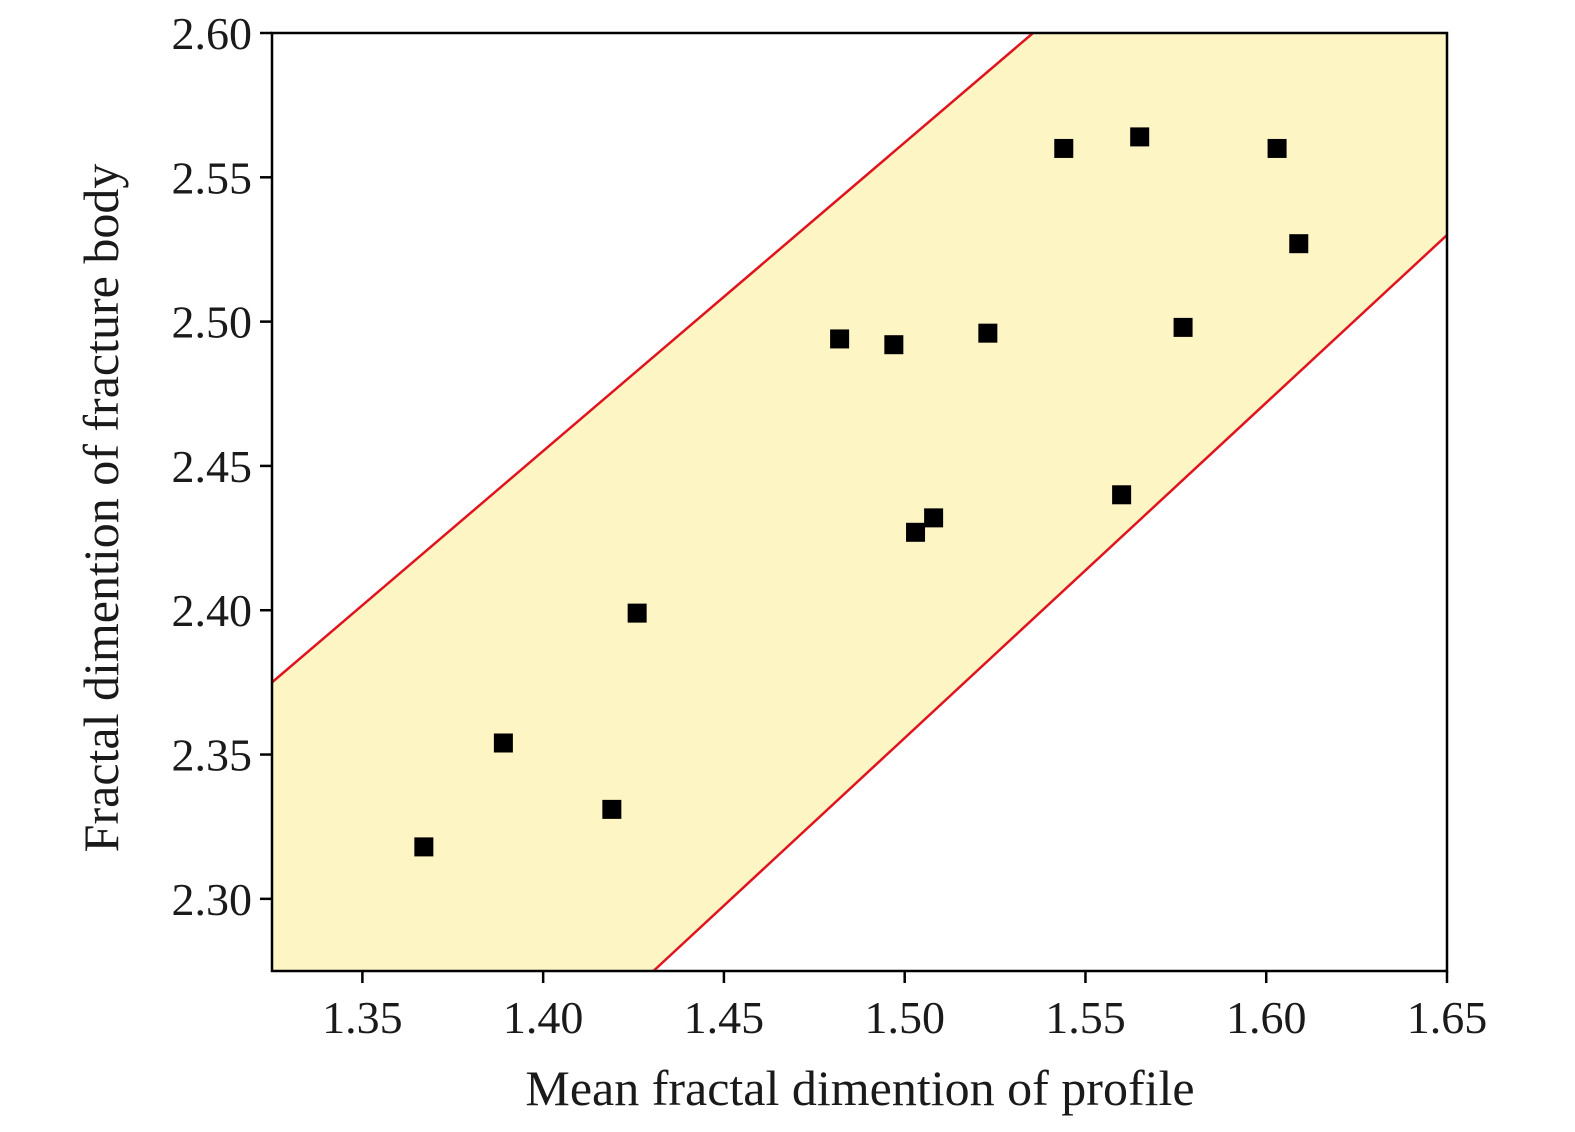 The width and height of the screenshot is (1575, 1132). Describe the element at coordinates (101, 508) in the screenshot. I see `y-axis-title: Fractal dimention of fracture body` at that location.